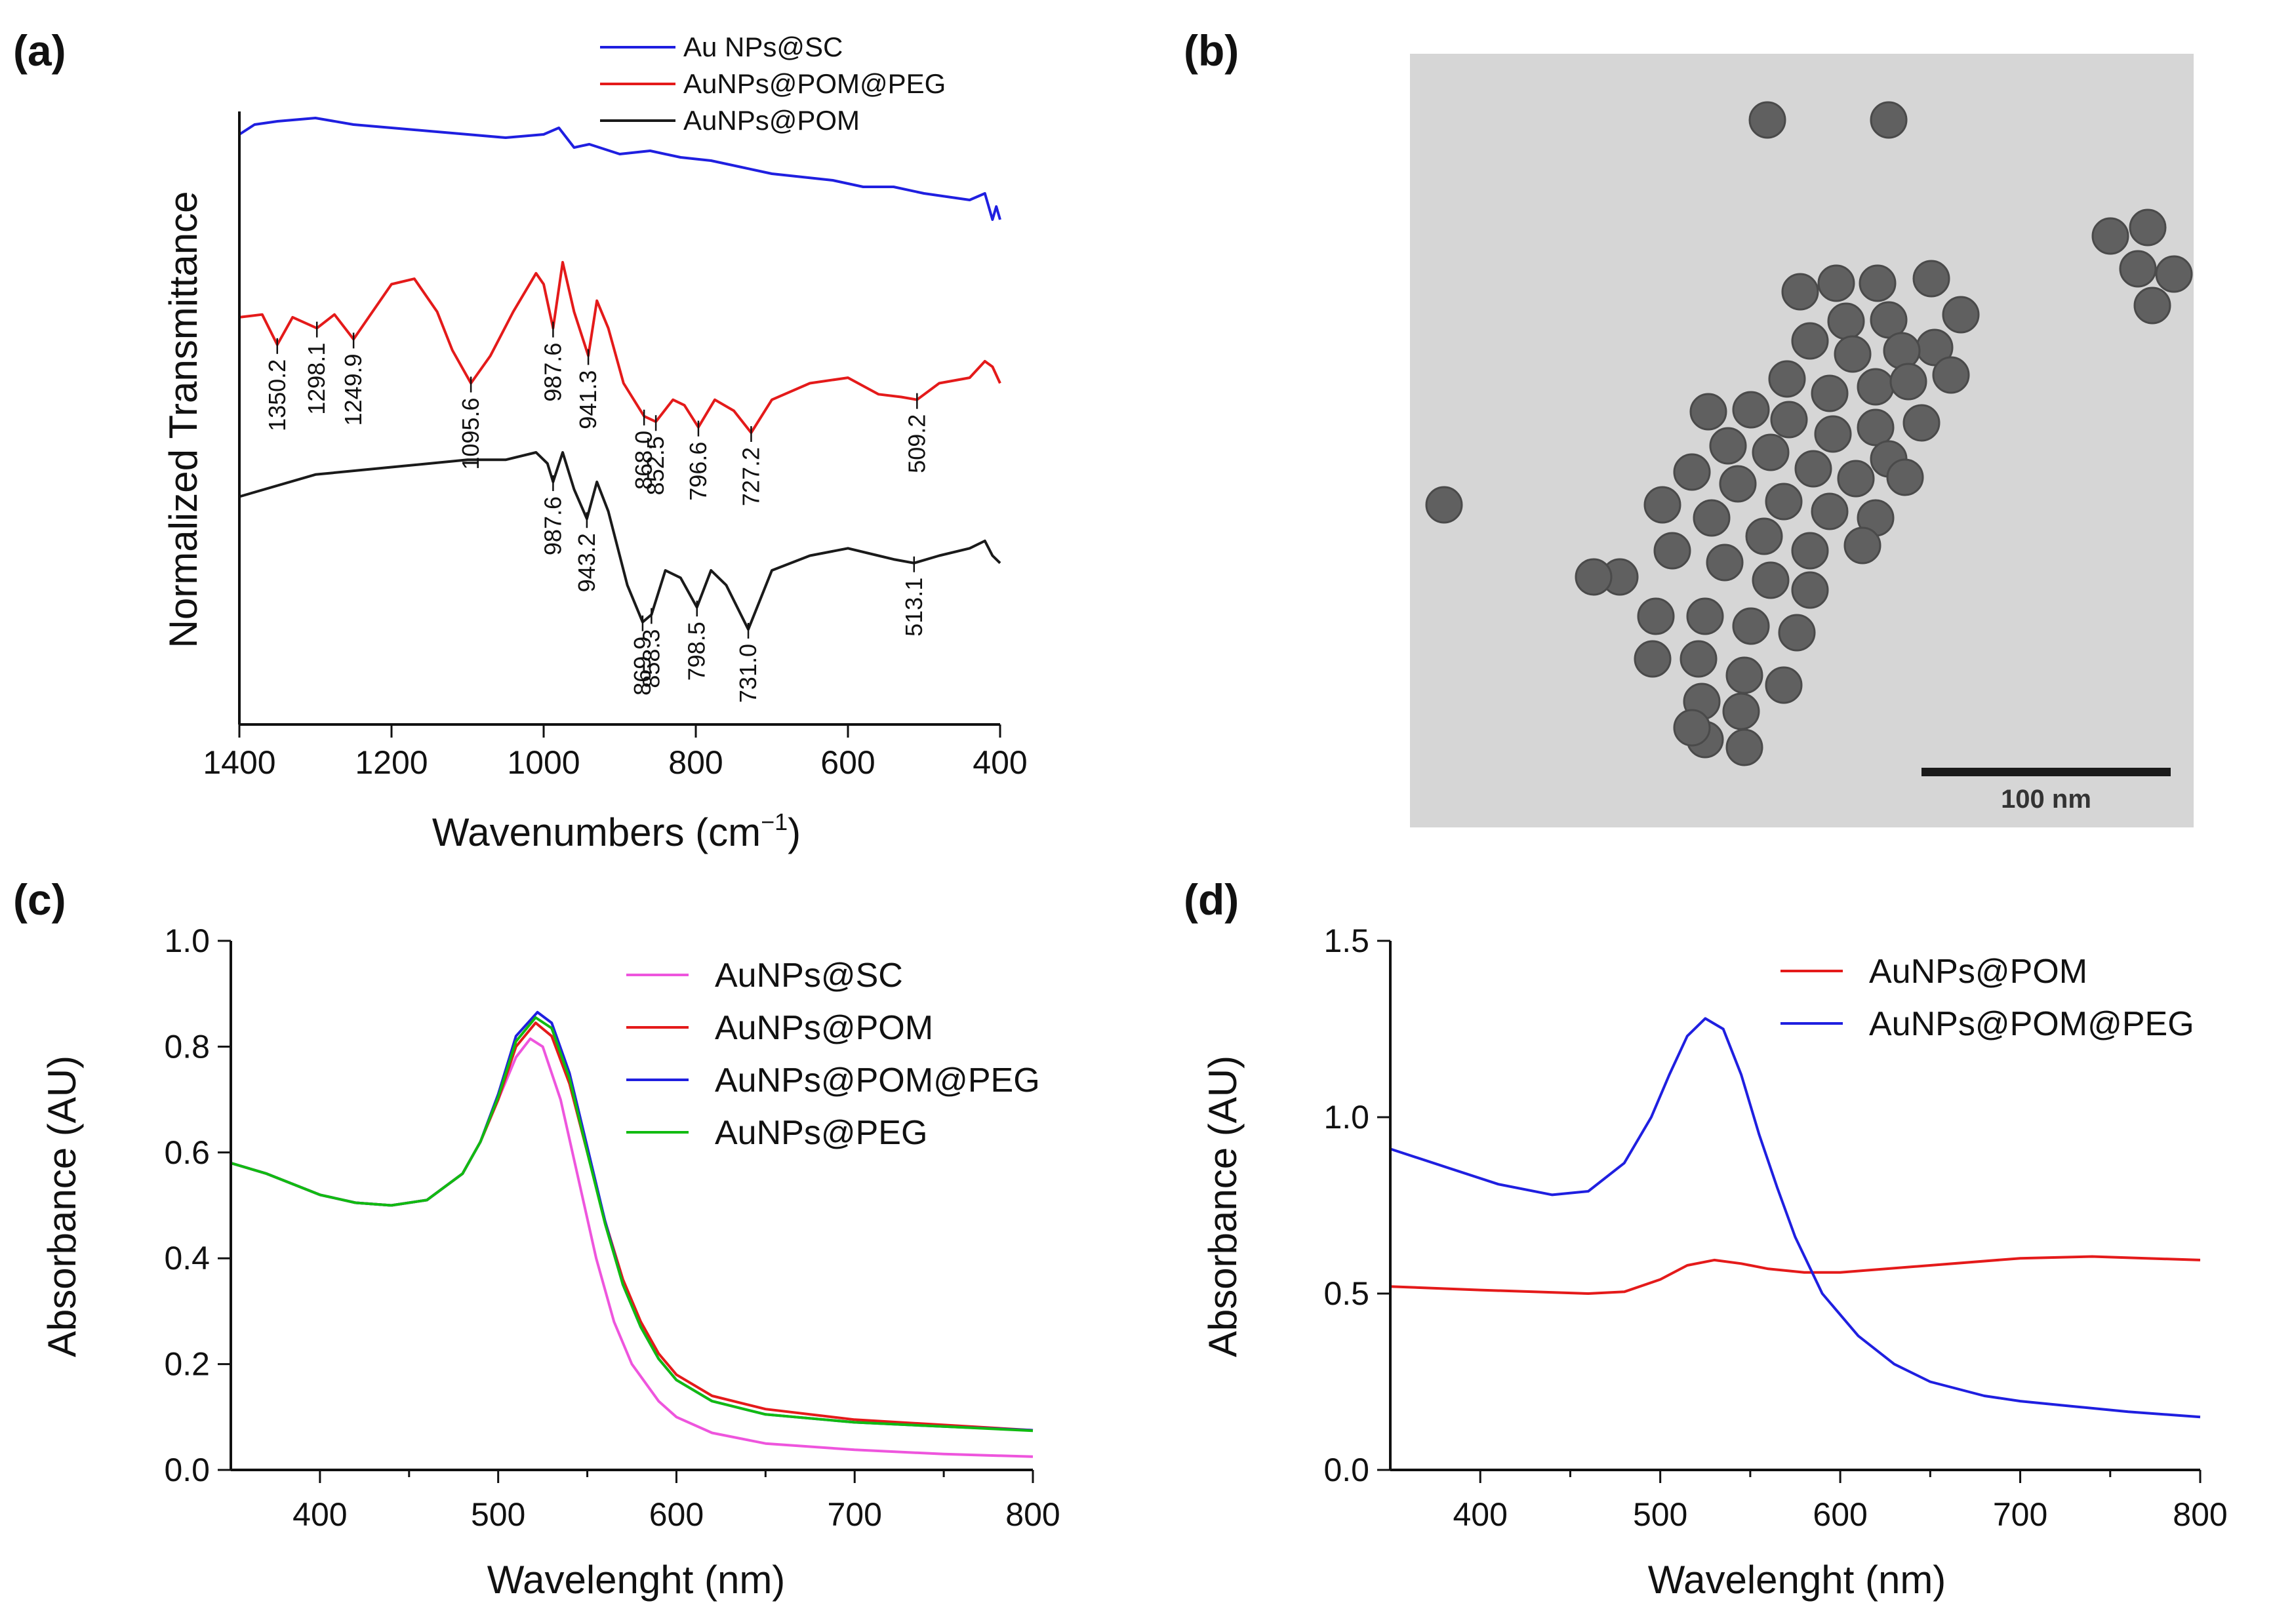 This screenshot has width=2273, height=1624. Describe the element at coordinates (498, 1514) in the screenshot. I see `uvvis-c-x-tick-label-500: 500` at that location.